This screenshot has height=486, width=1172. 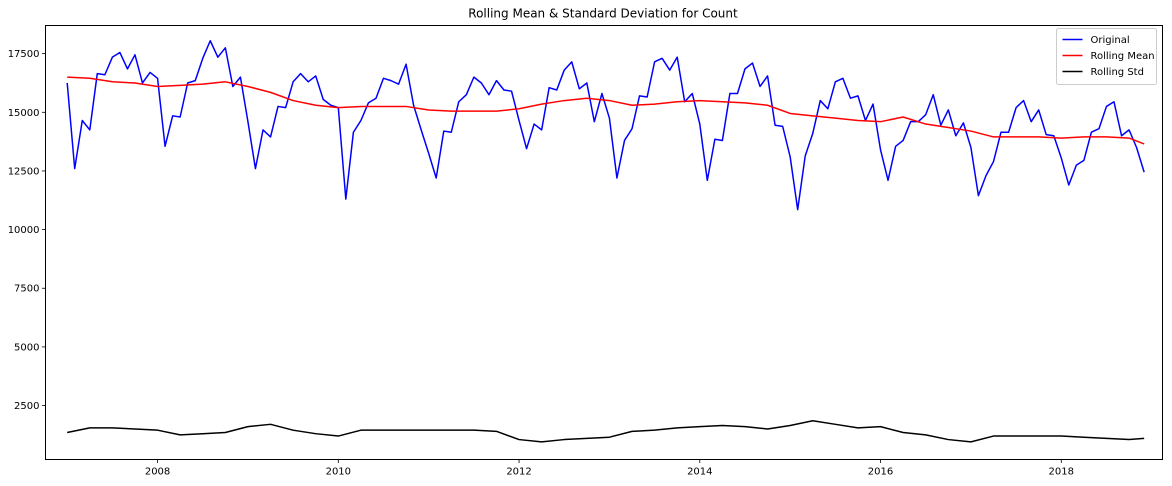 I want to click on x-tick-label: 2016, so click(x=880, y=472).